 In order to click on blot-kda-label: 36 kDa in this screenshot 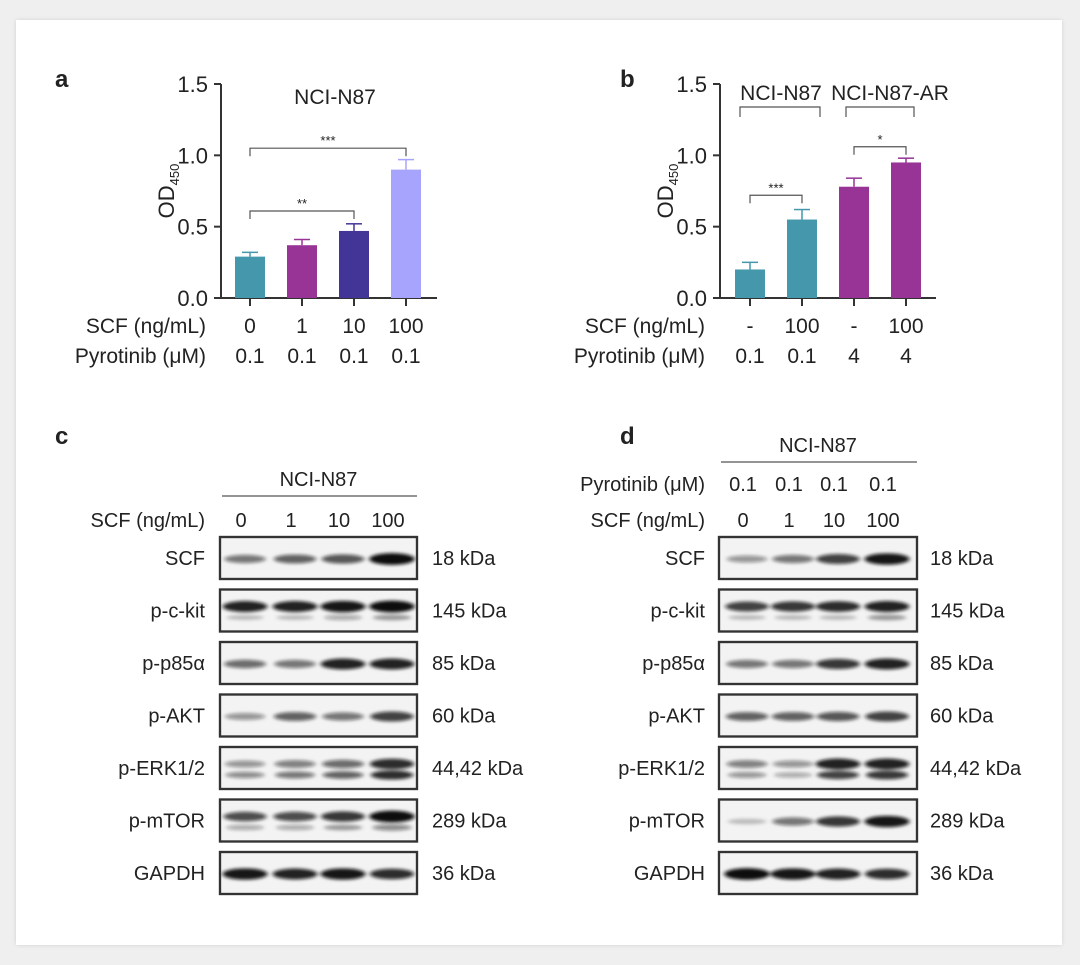, I will do `click(962, 874)`.